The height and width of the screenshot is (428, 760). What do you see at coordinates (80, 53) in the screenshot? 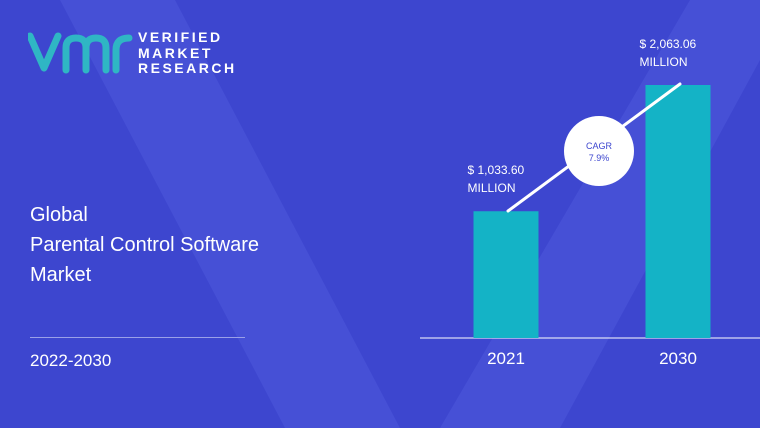
I see `vmr-logo-icon` at bounding box center [80, 53].